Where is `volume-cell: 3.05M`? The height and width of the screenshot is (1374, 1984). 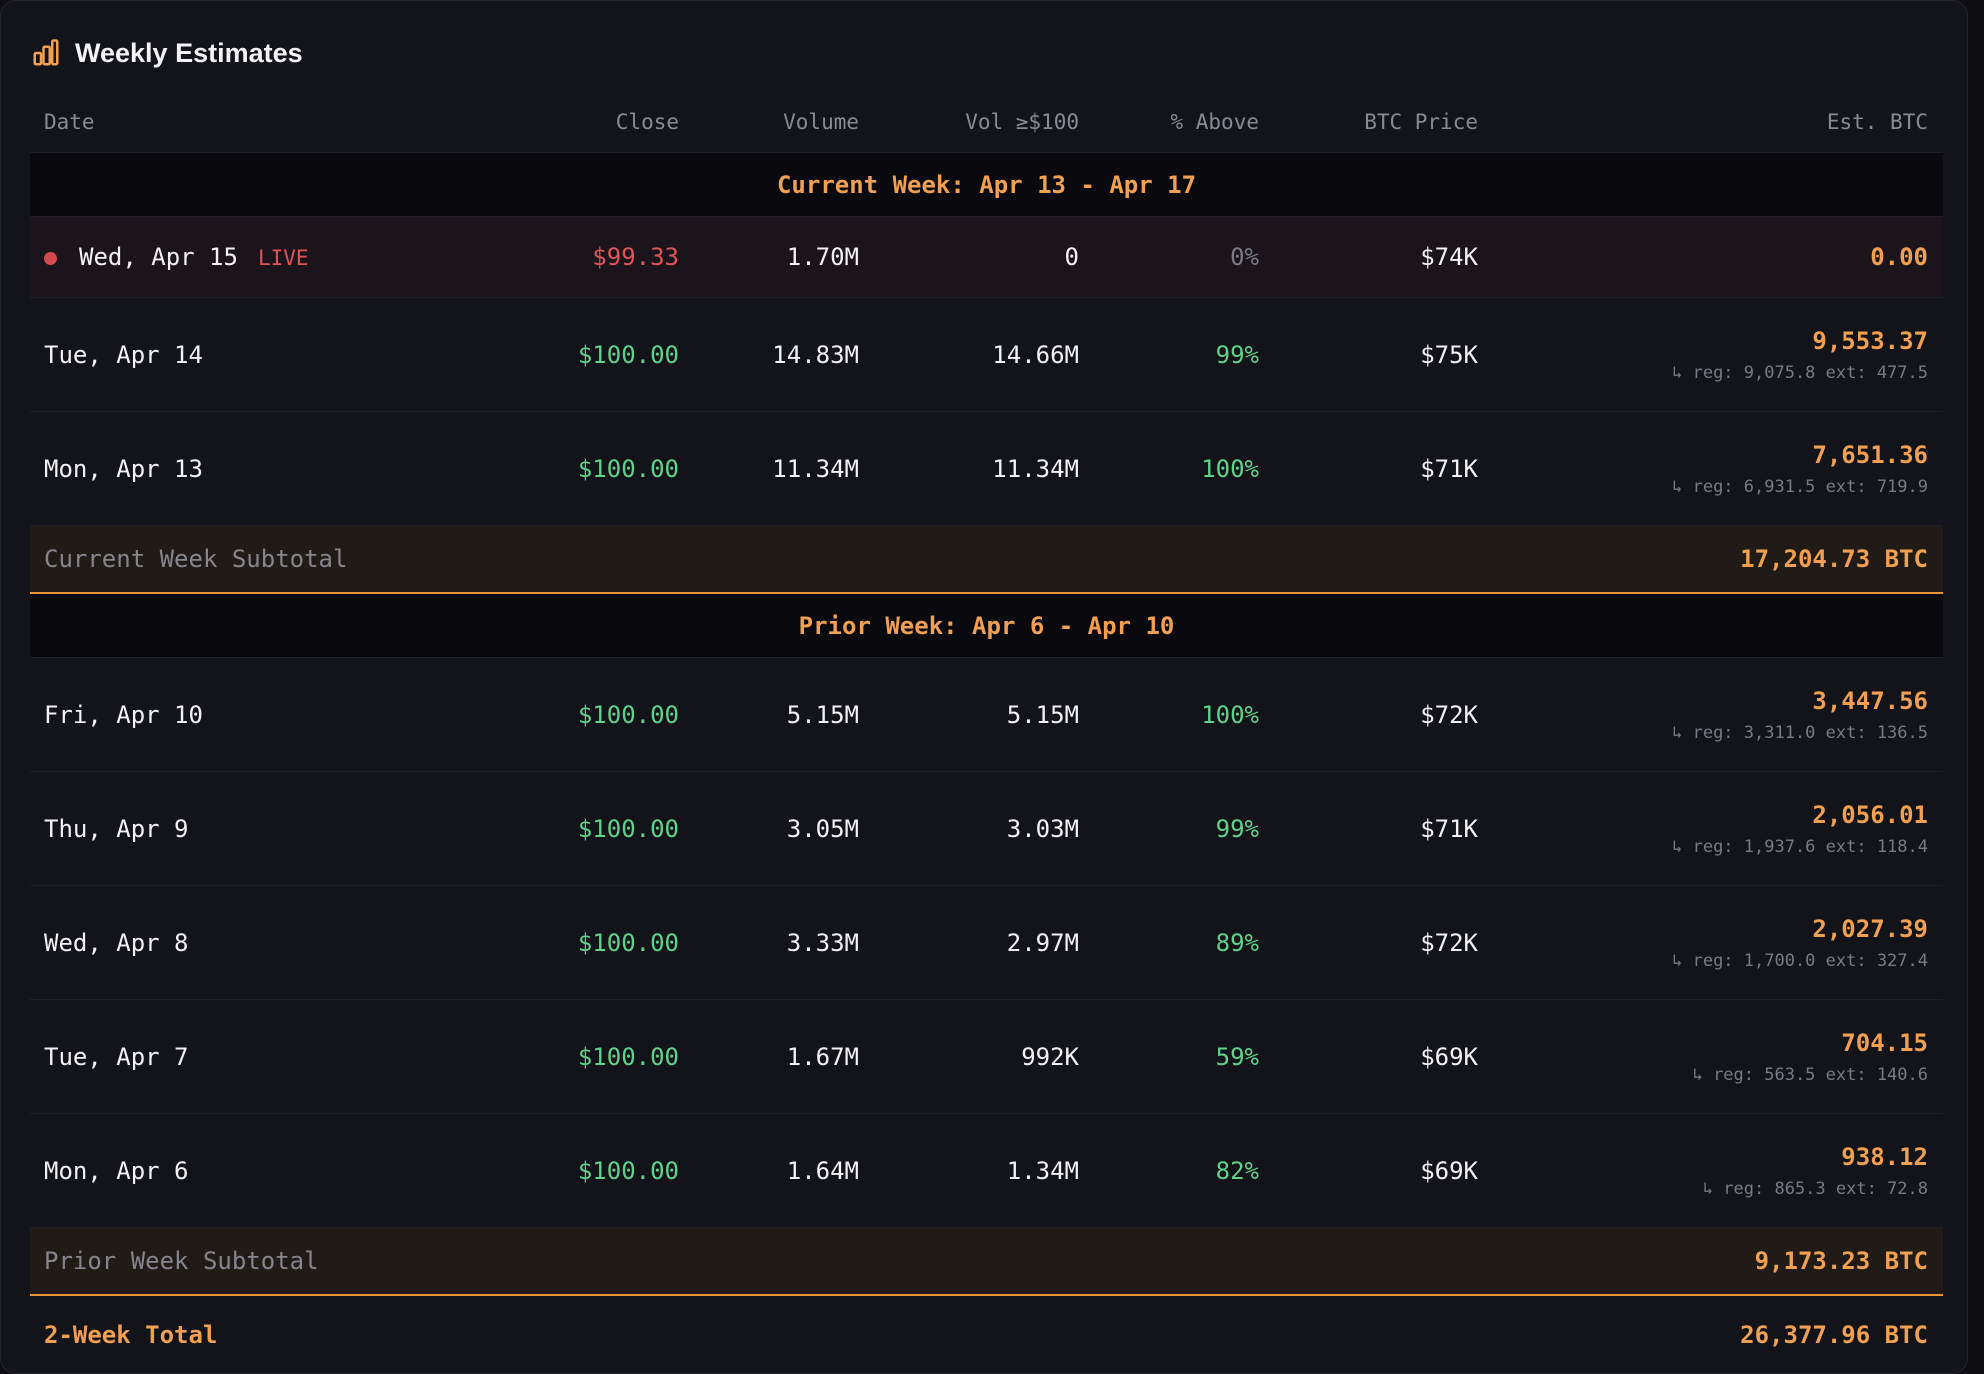
volume-cell: 3.05M is located at coordinates (822, 828).